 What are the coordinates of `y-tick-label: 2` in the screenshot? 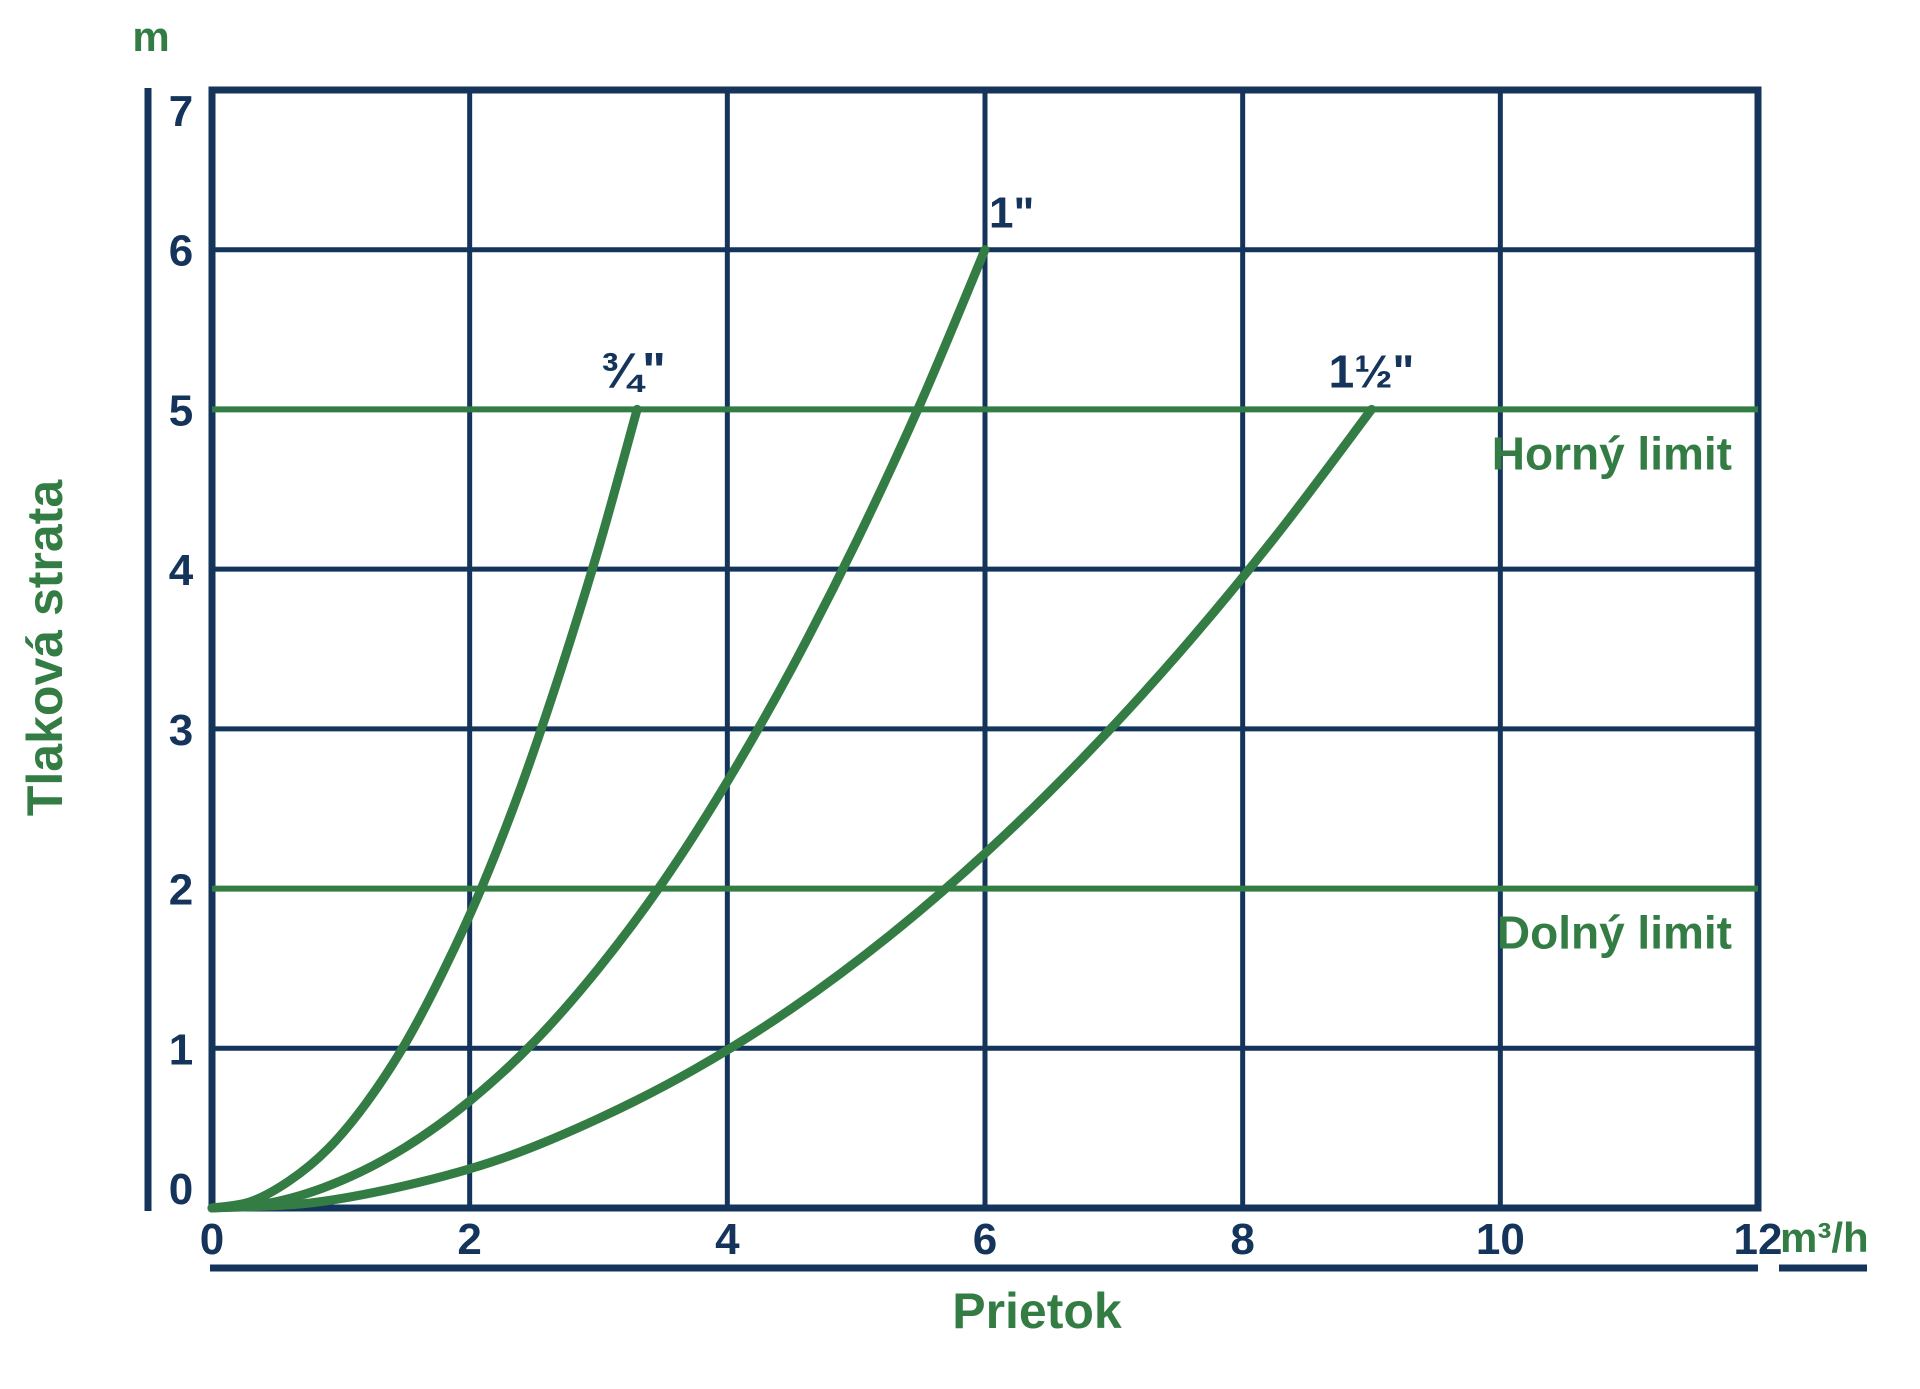 It's located at (181, 890).